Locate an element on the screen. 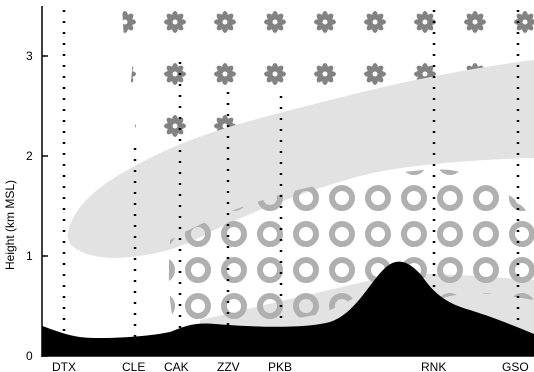  station-label-zzv: ZZV is located at coordinates (228, 366).